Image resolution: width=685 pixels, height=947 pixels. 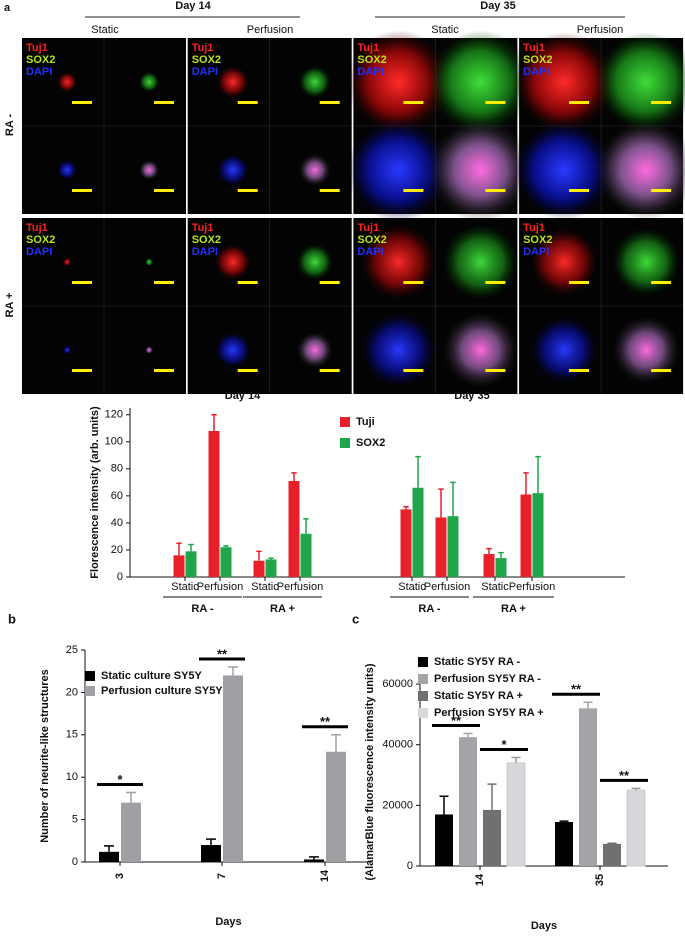 I want to click on y-tick-label: 60, so click(x=117, y=496).